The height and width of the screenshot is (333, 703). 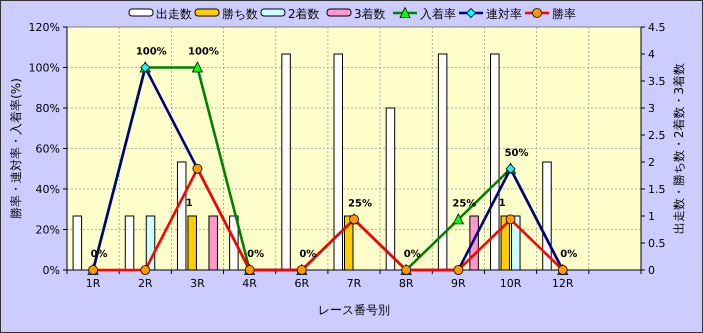 What do you see at coordinates (504, 14) in the screenshot?
I see `legend-label: 連対率` at bounding box center [504, 14].